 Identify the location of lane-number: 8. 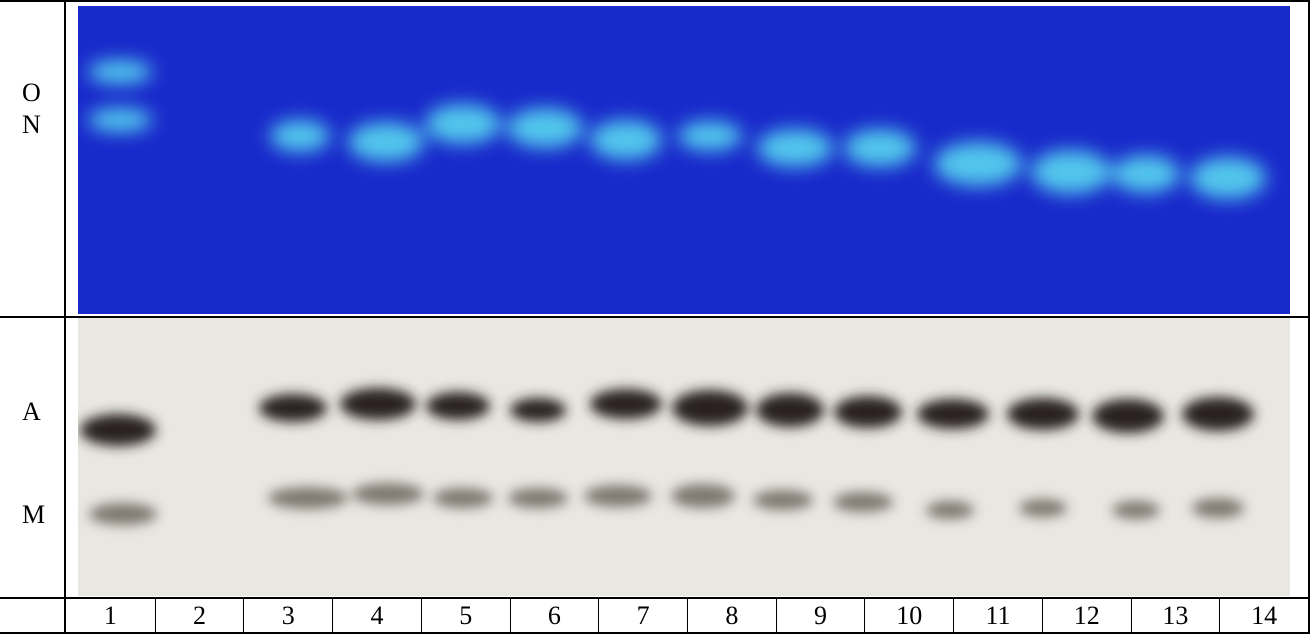
(731, 616).